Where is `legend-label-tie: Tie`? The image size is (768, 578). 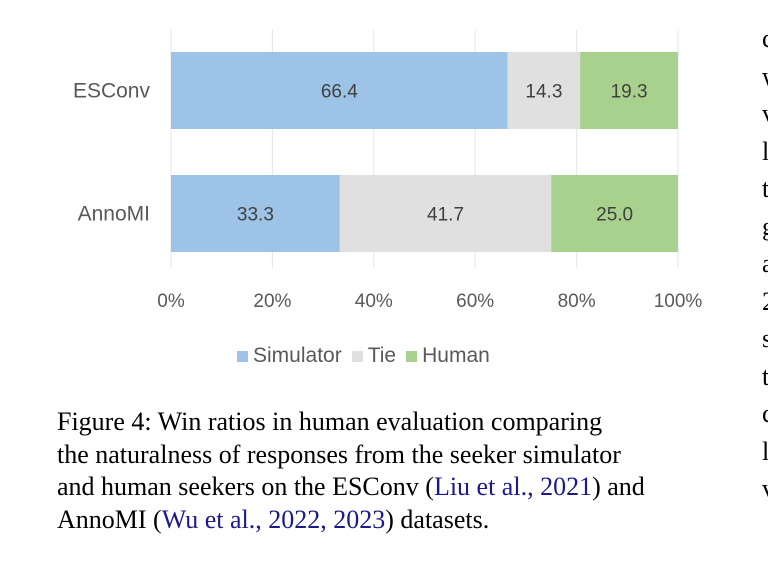 legend-label-tie: Tie is located at coordinates (382, 355).